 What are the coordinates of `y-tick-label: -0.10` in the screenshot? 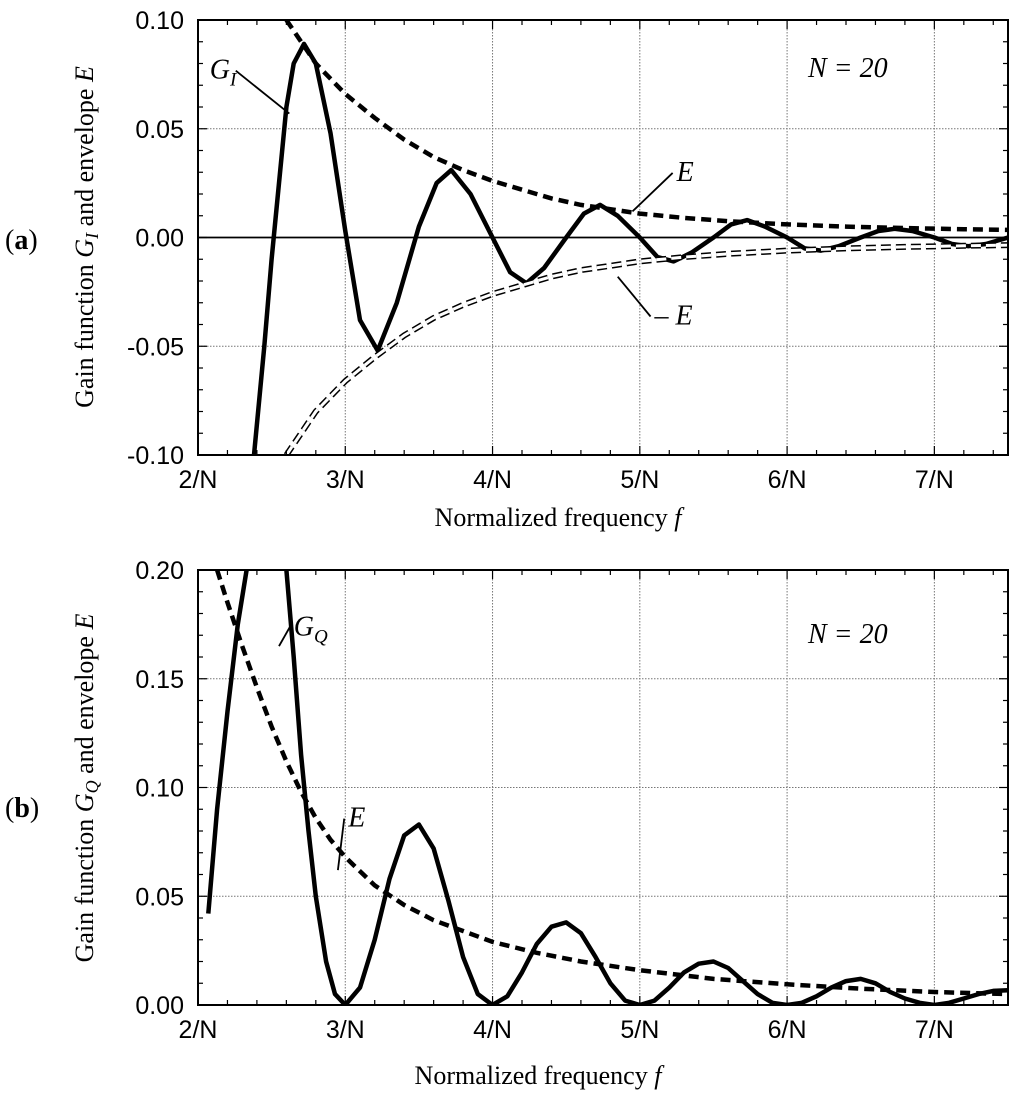 It's located at (155, 456).